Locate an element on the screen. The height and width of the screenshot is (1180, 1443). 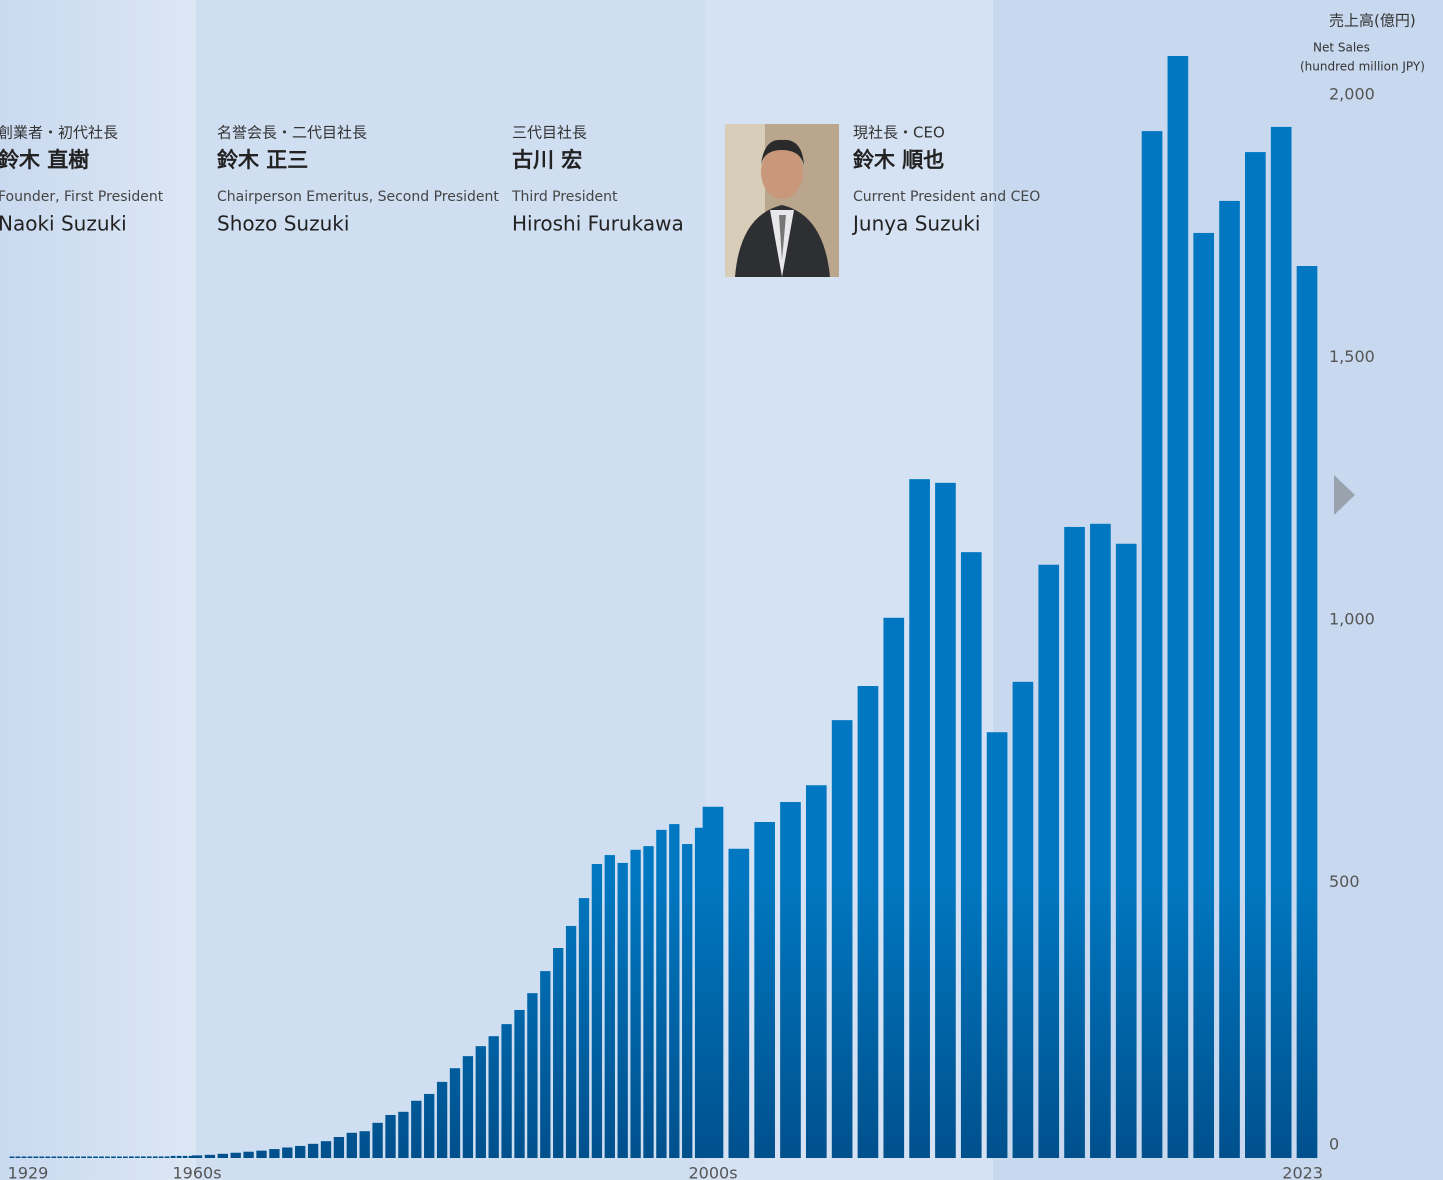
president-name-ja: 鈴木 順也 is located at coordinates (898, 160).